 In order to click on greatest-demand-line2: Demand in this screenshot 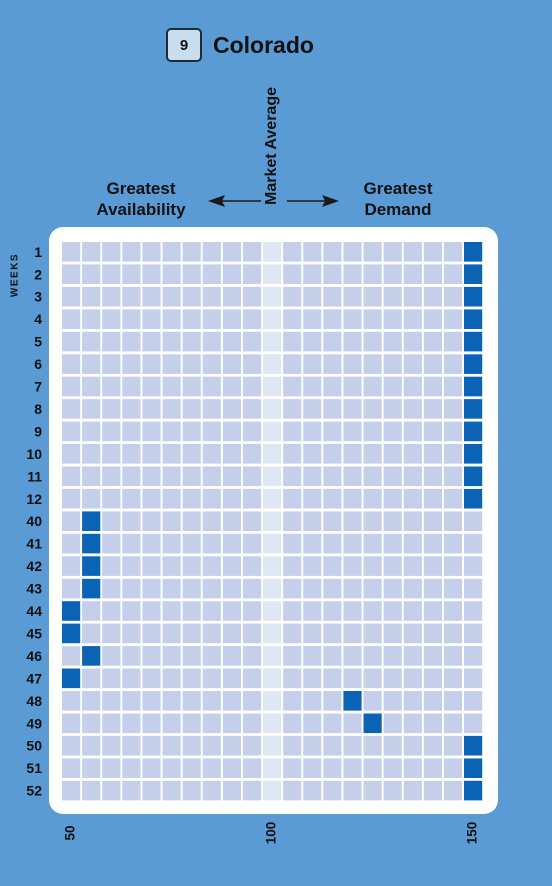, I will do `click(398, 209)`.